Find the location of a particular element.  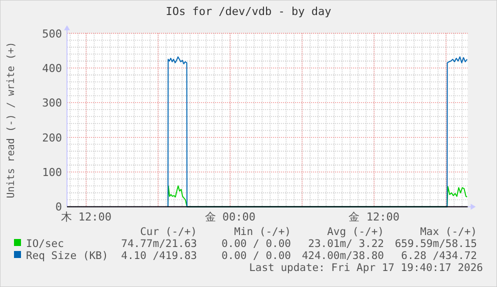

x-tick-label: 木 12:00 is located at coordinates (86, 217).